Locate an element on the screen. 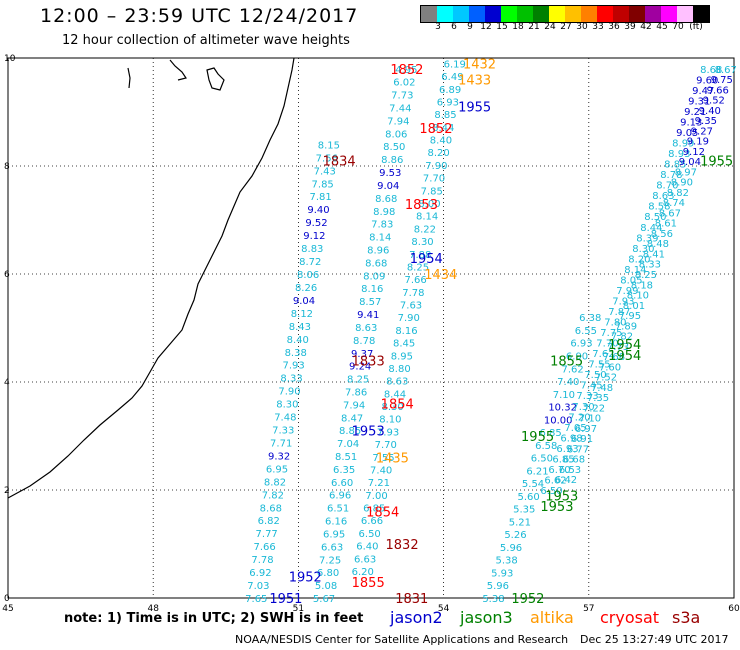  wave-height-value: 8.20 is located at coordinates (439, 153).